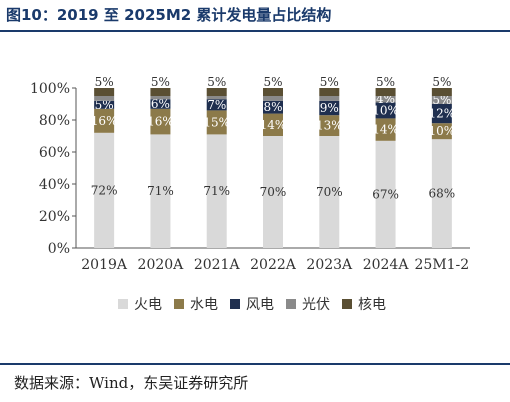  I want to click on y-tick-label: 20%, so click(54, 217).